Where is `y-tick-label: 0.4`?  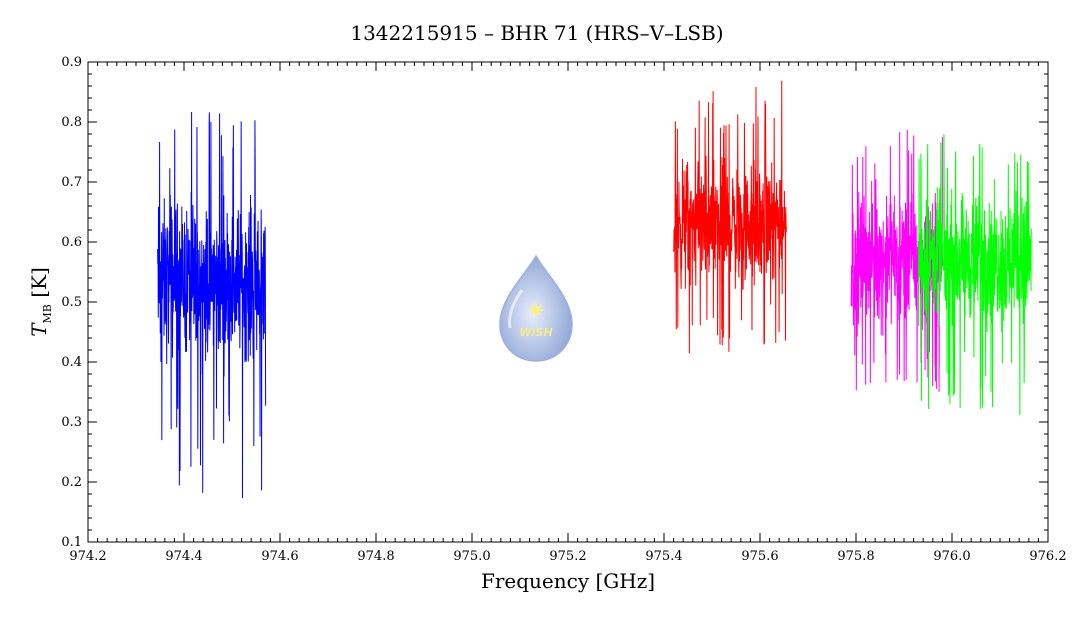
y-tick-label: 0.4 is located at coordinates (71, 362).